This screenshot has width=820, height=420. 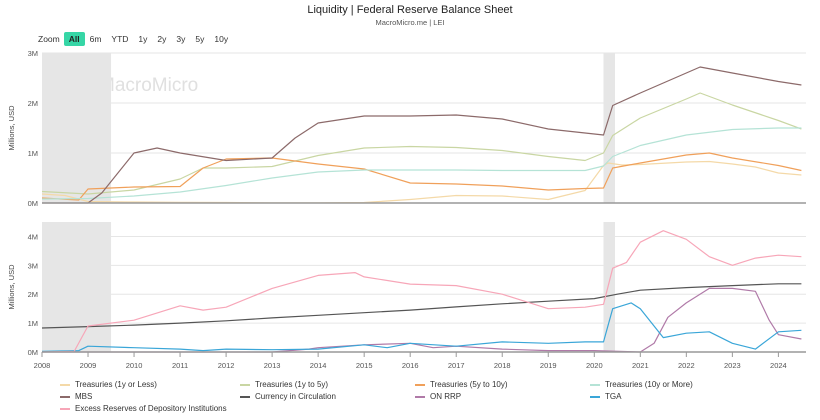 What do you see at coordinates (732, 365) in the screenshot?
I see `x-tick-label: 2023` at bounding box center [732, 365].